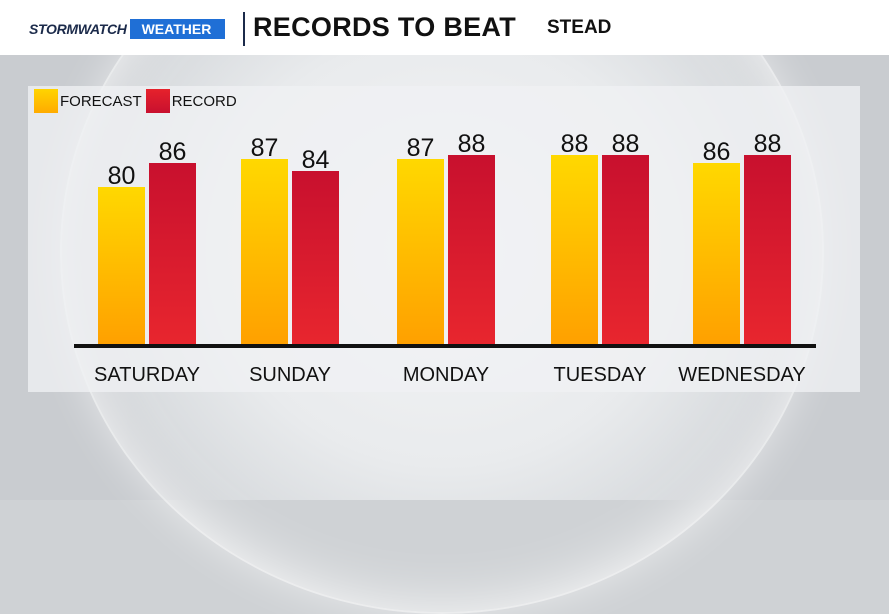 The width and height of the screenshot is (889, 614). Describe the element at coordinates (626, 144) in the screenshot. I see `data-label-record-tuesday: 88` at that location.